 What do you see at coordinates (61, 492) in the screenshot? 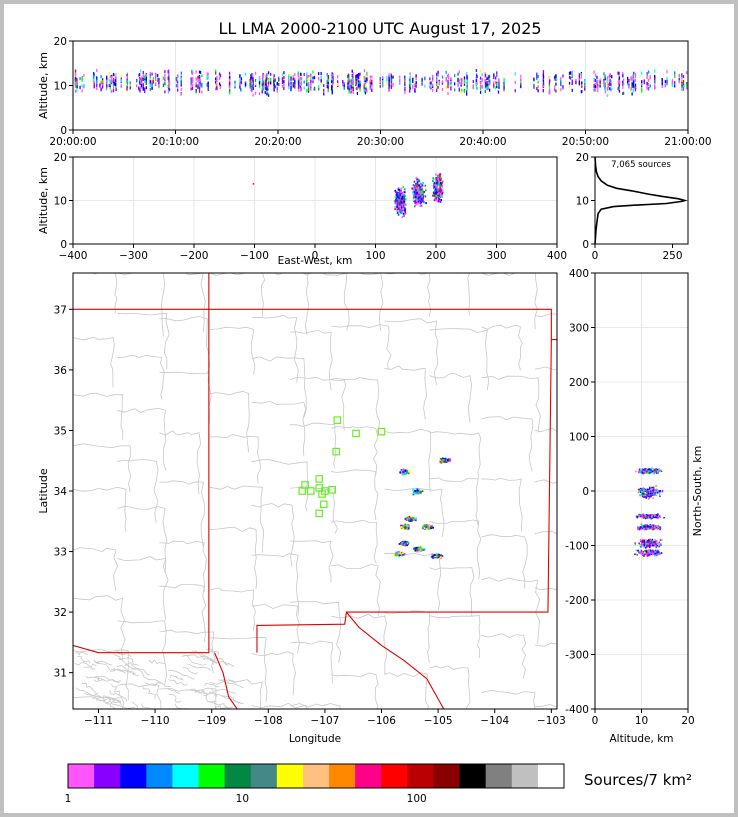
I see `latitude-axis-tick-label: 34` at bounding box center [61, 492].